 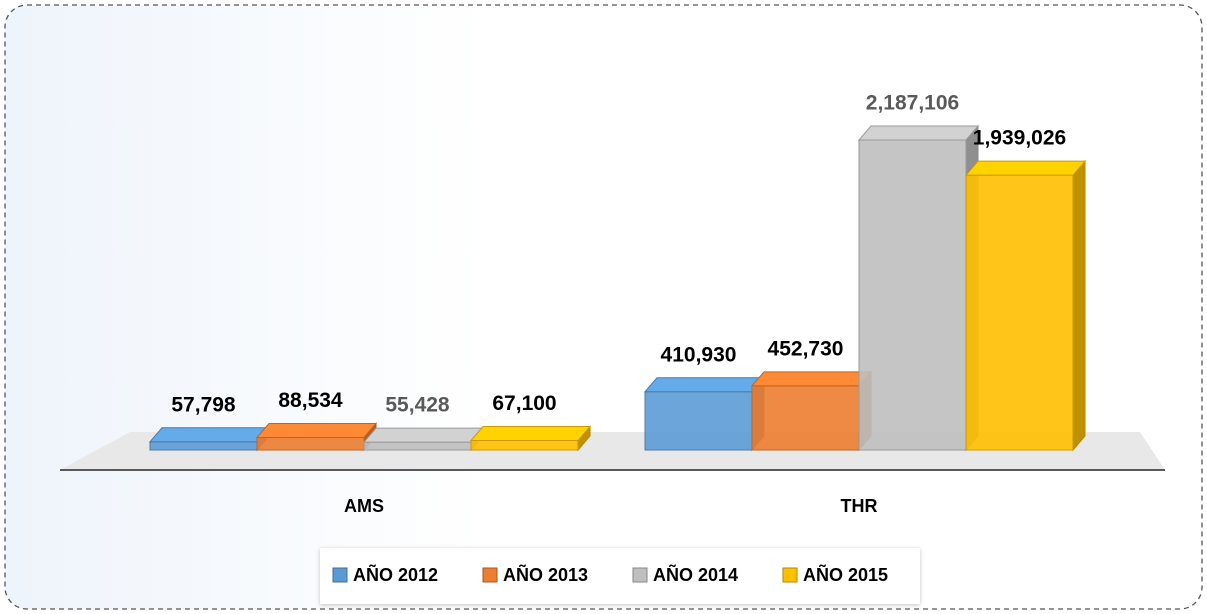 I want to click on value-label: 1,939,026, so click(x=1019, y=138).